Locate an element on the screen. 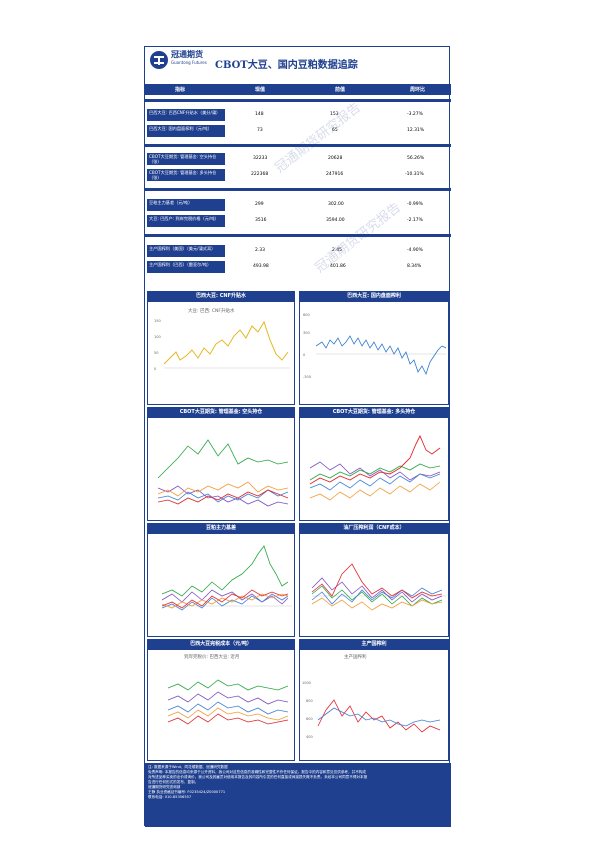  footer-line: 王静 执业资格证书编号: F0235424/Z0000771 is located at coordinates (187, 792).